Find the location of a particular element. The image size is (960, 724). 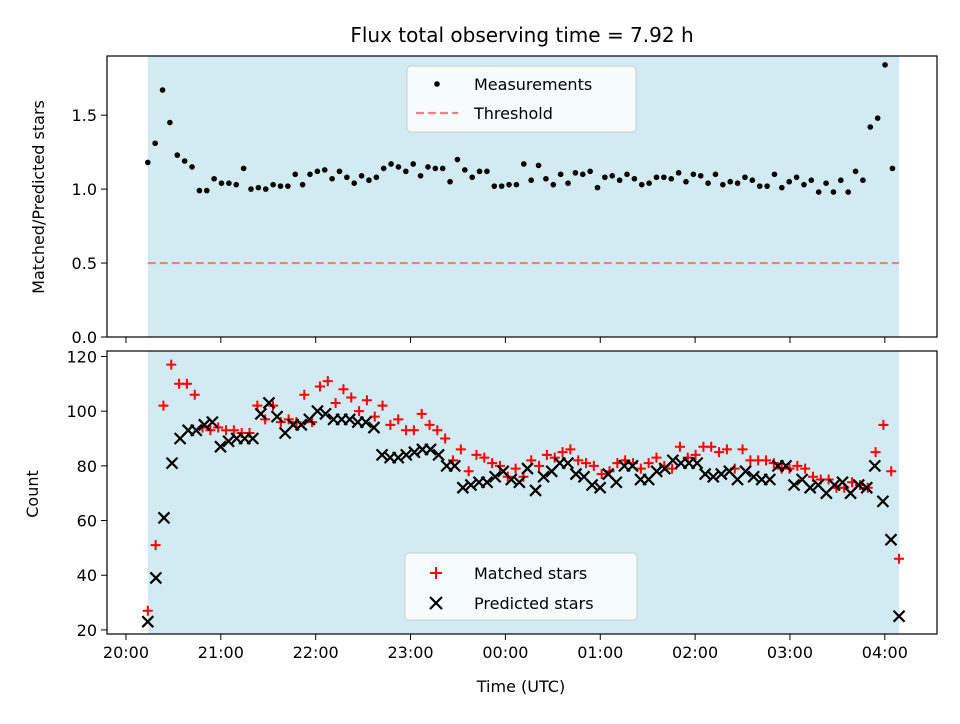

y-tick-label: 20 is located at coordinates (87, 630).